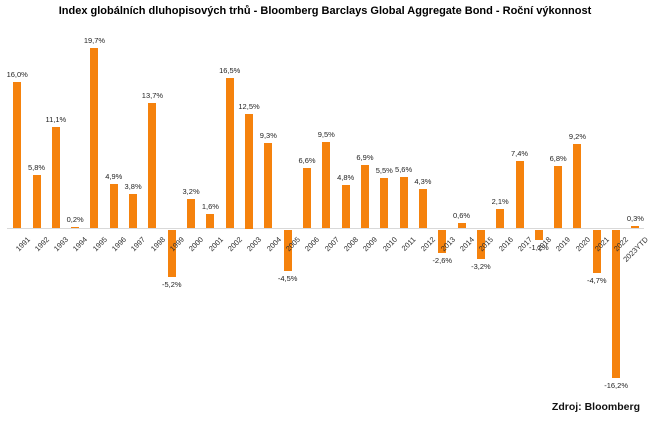 This screenshot has width=650, height=421. Describe the element at coordinates (75, 227) in the screenshot. I see `bar-1994` at that location.